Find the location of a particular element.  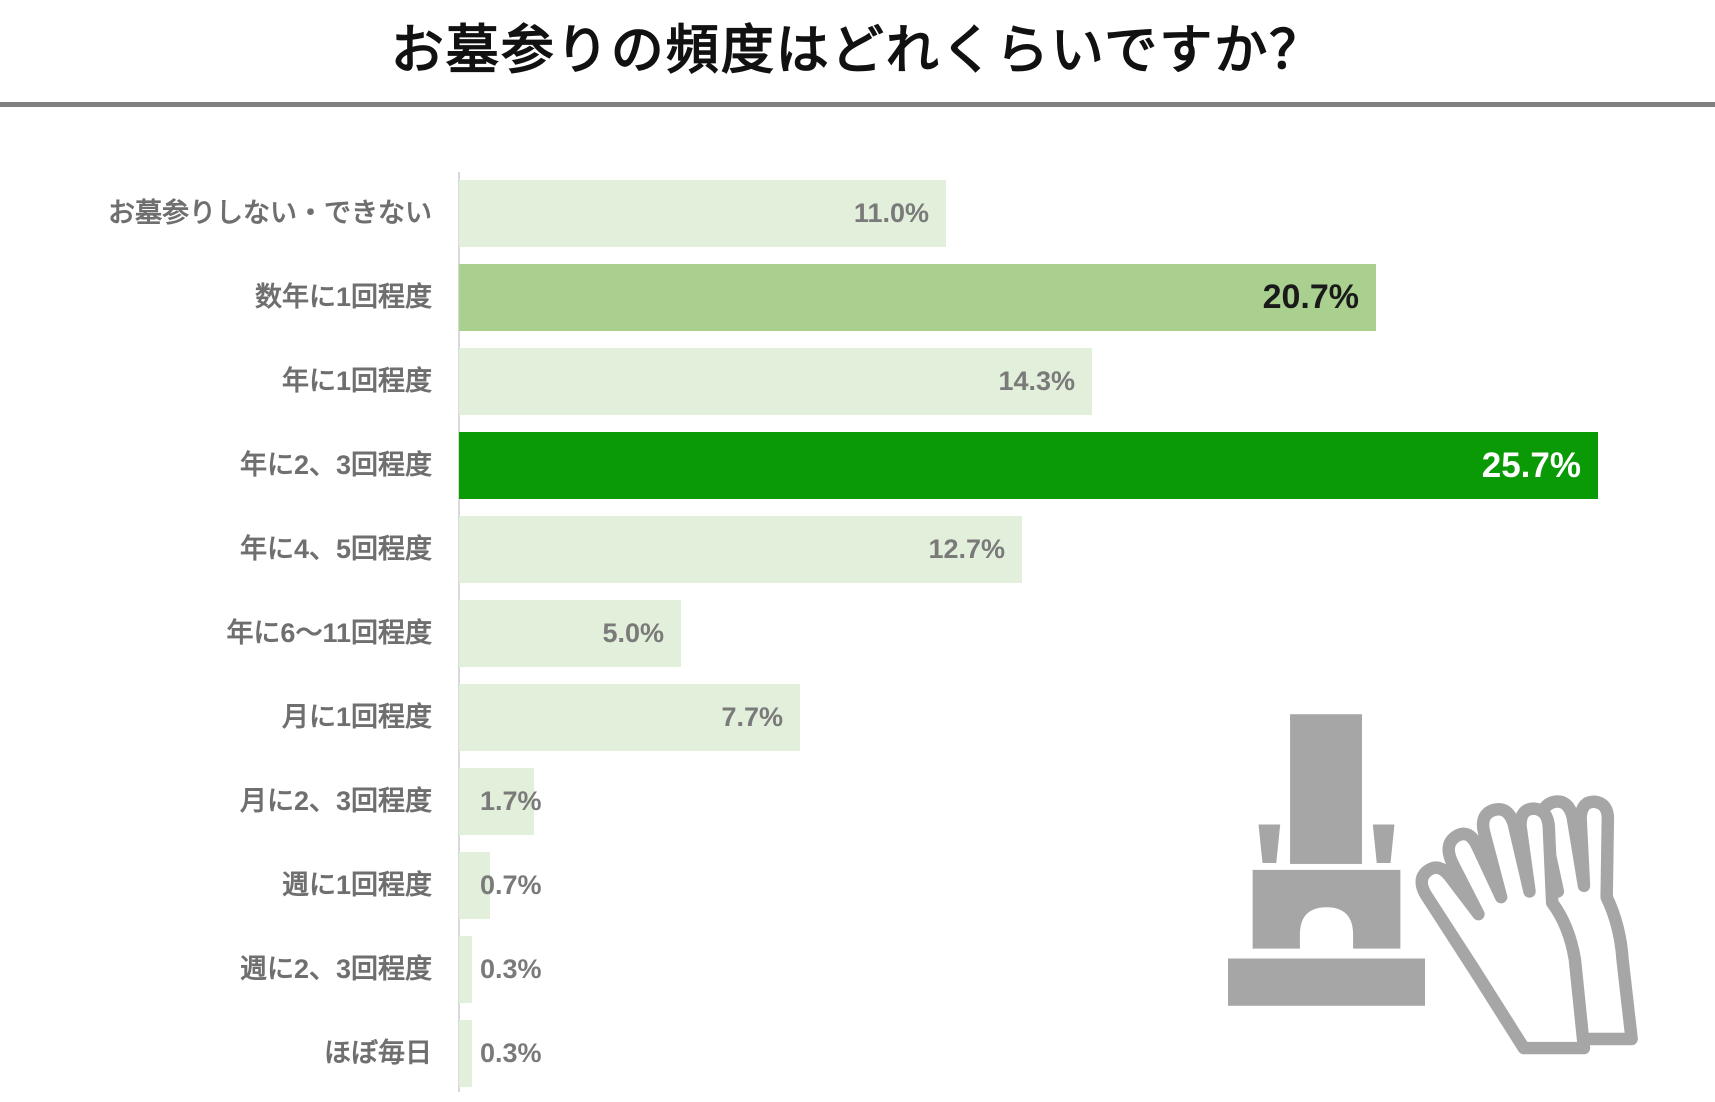

value-label: 1.7% is located at coordinates (511, 801).